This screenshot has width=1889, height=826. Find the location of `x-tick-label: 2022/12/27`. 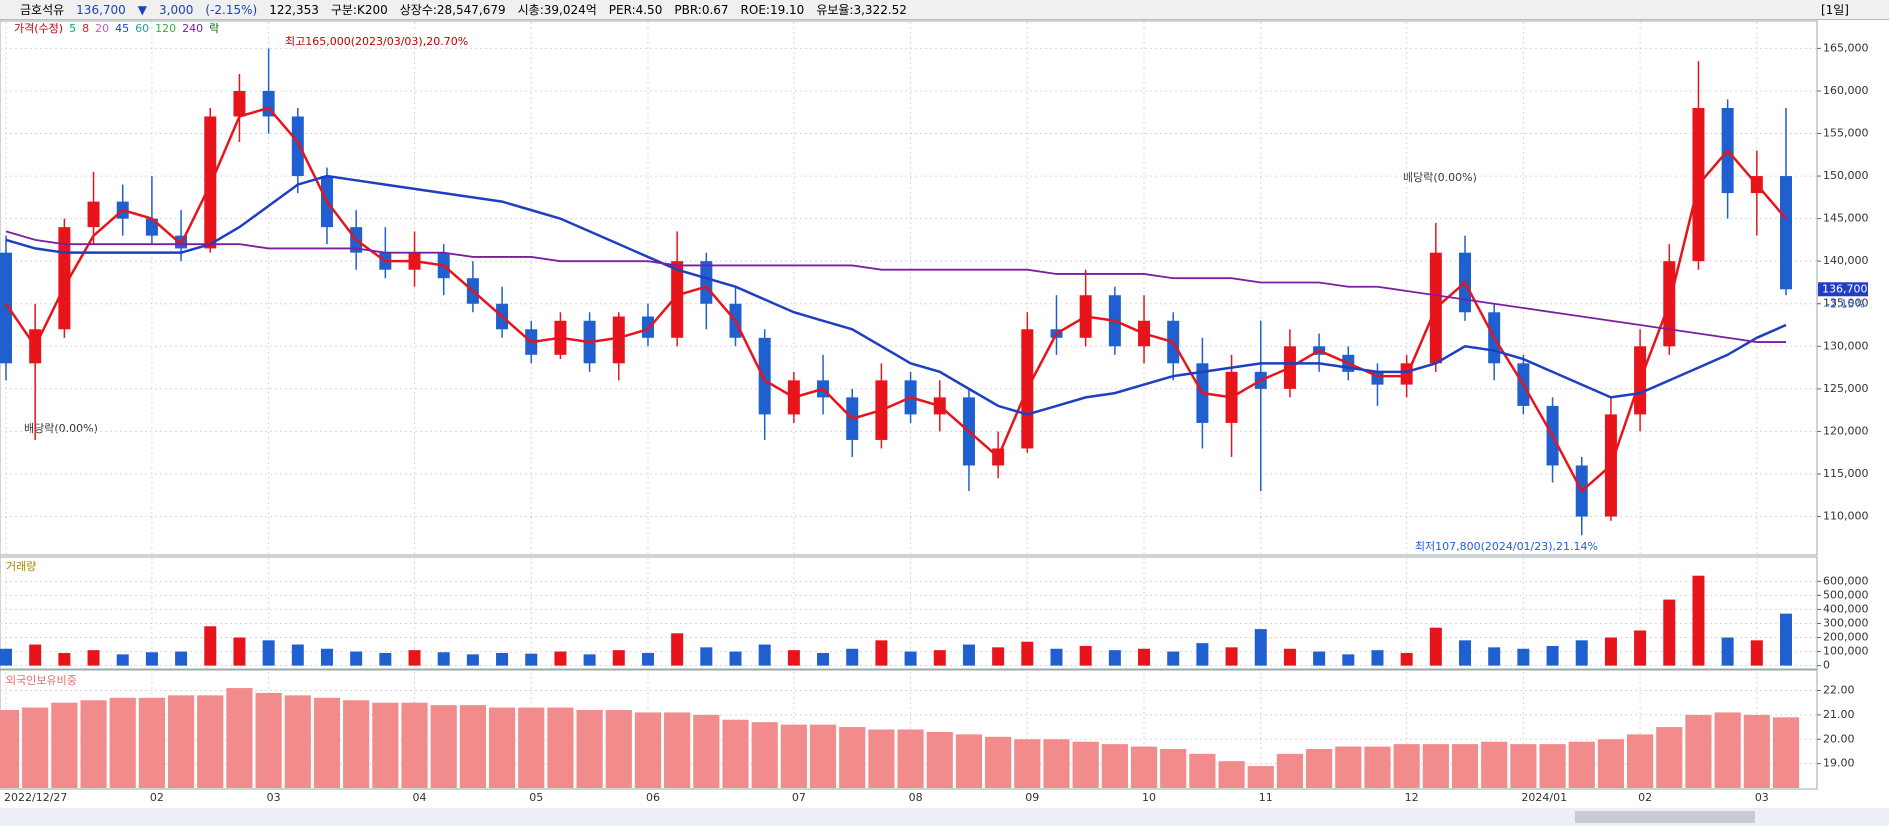

x-tick-label: 2022/12/27 is located at coordinates (35, 797).